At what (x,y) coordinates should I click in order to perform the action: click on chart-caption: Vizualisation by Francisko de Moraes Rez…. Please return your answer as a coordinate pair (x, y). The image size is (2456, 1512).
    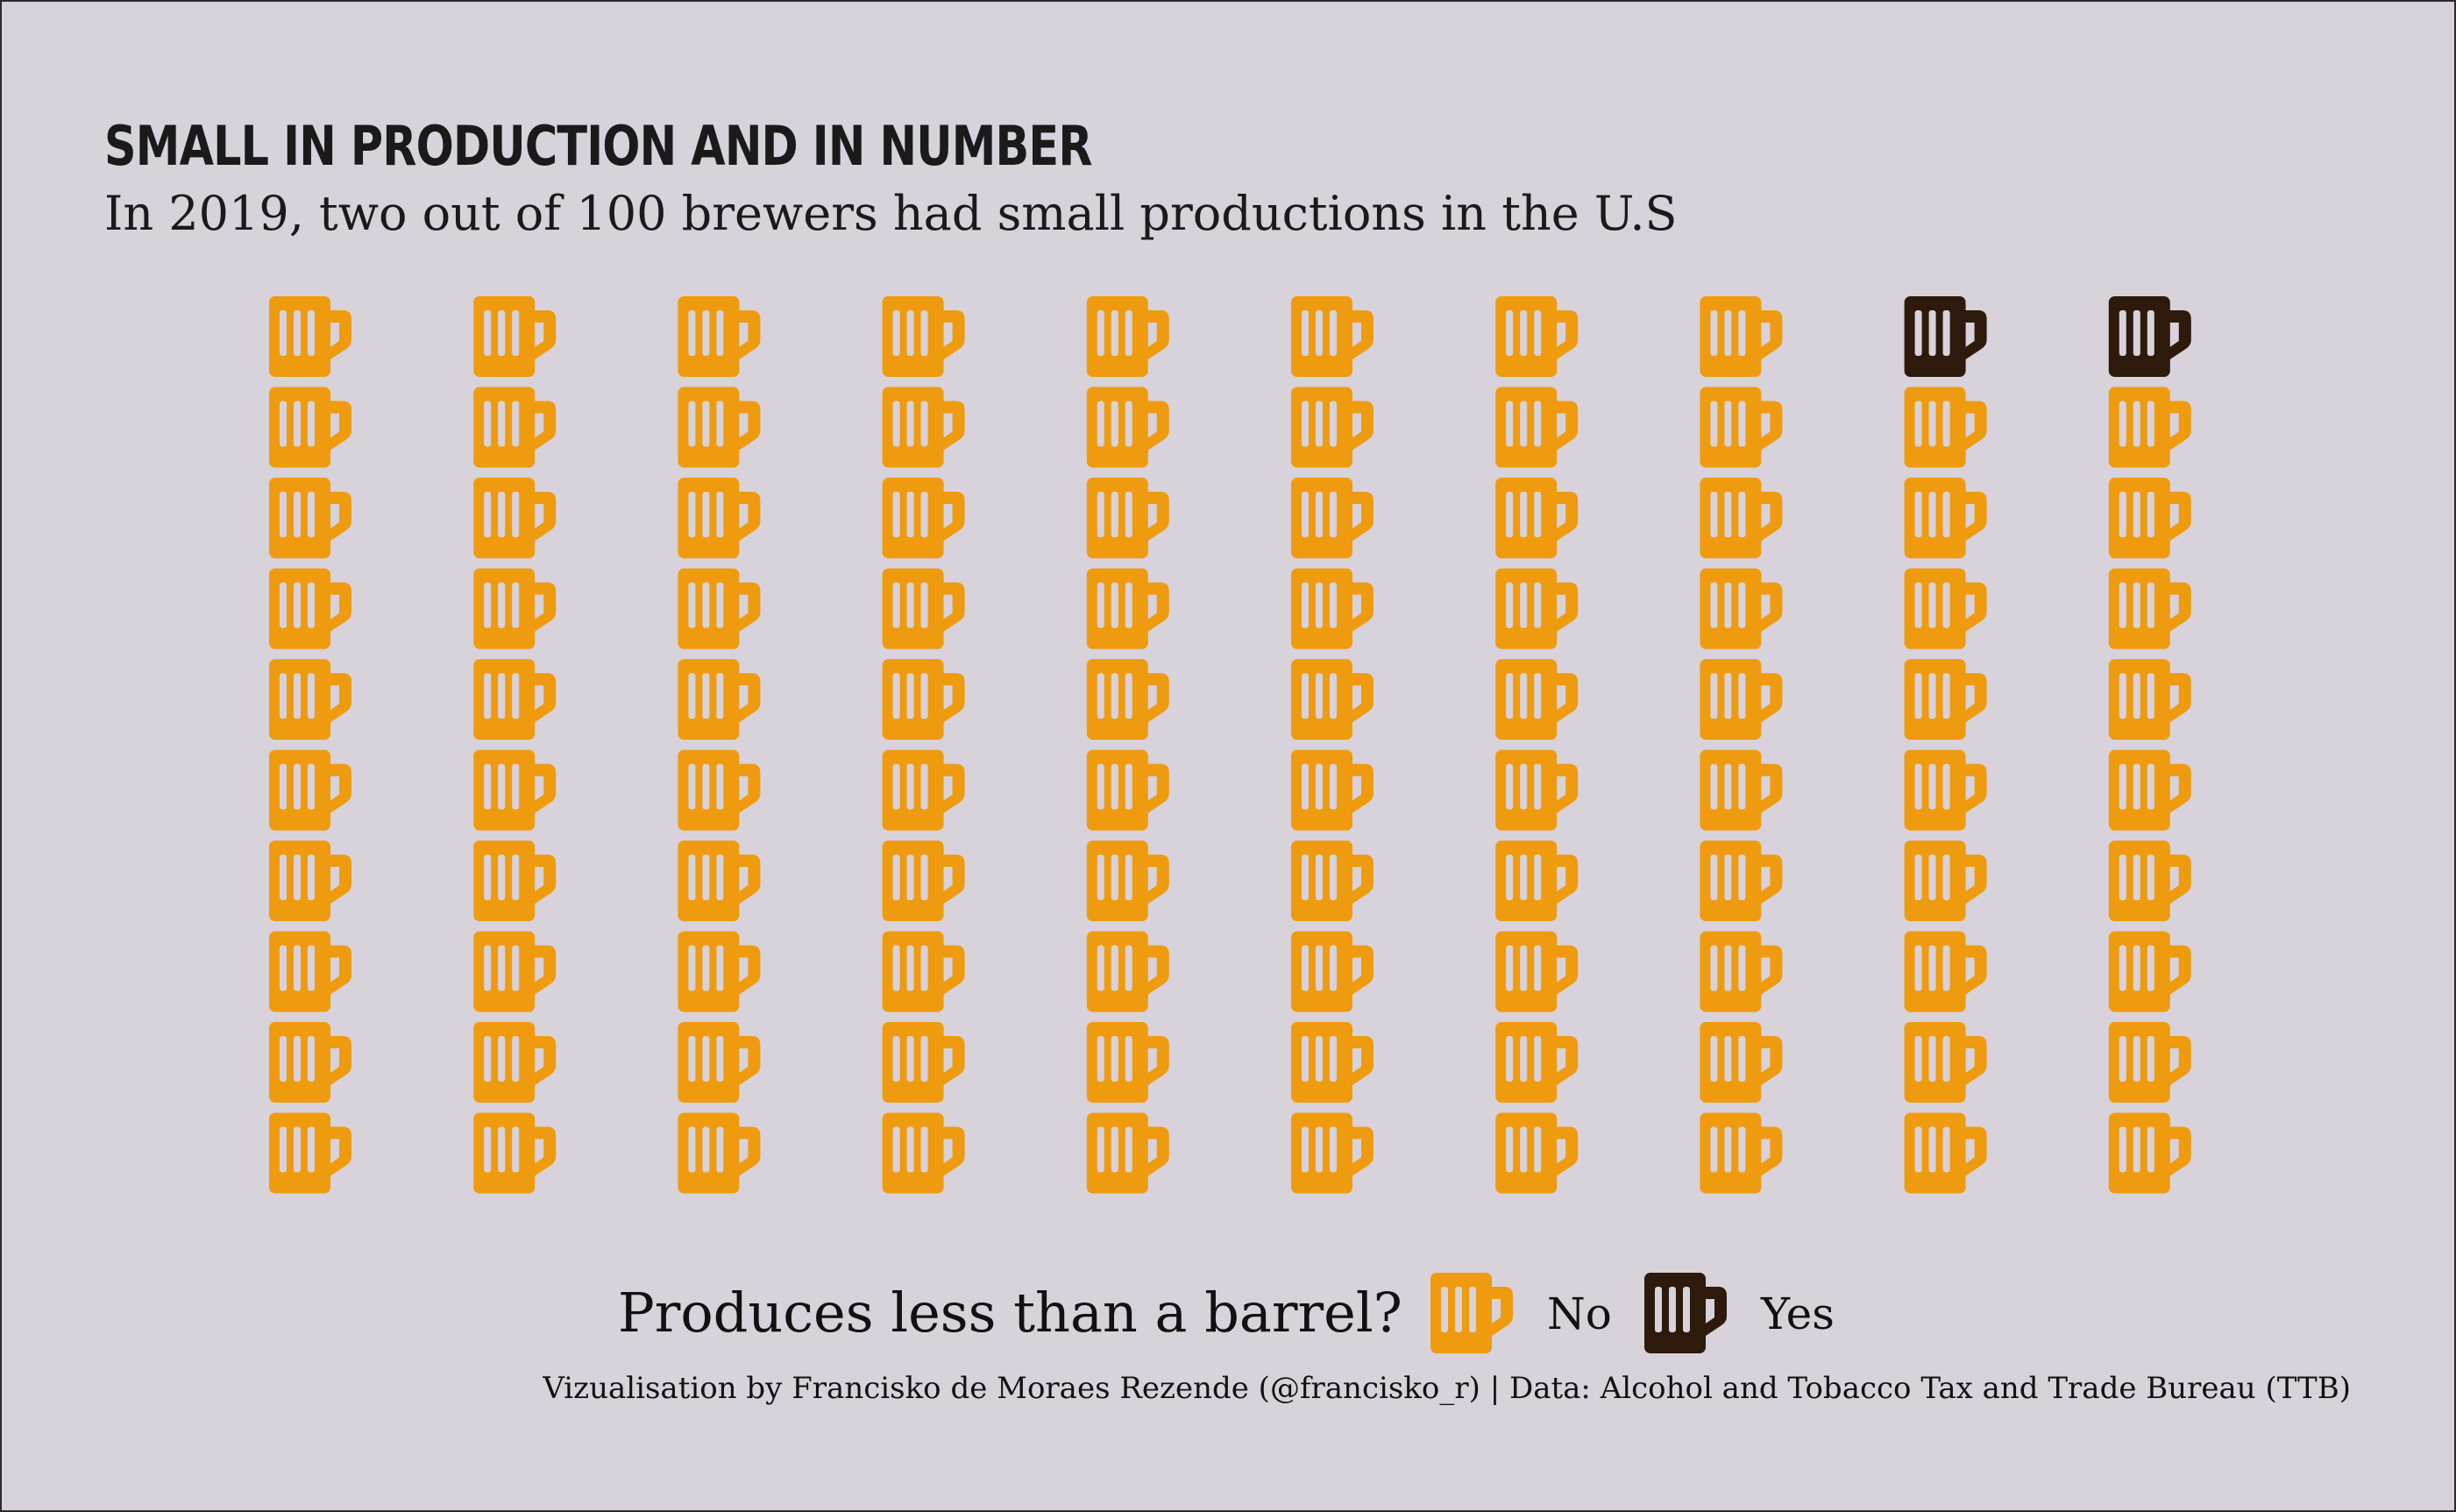
    Looking at the image, I should click on (1447, 1388).